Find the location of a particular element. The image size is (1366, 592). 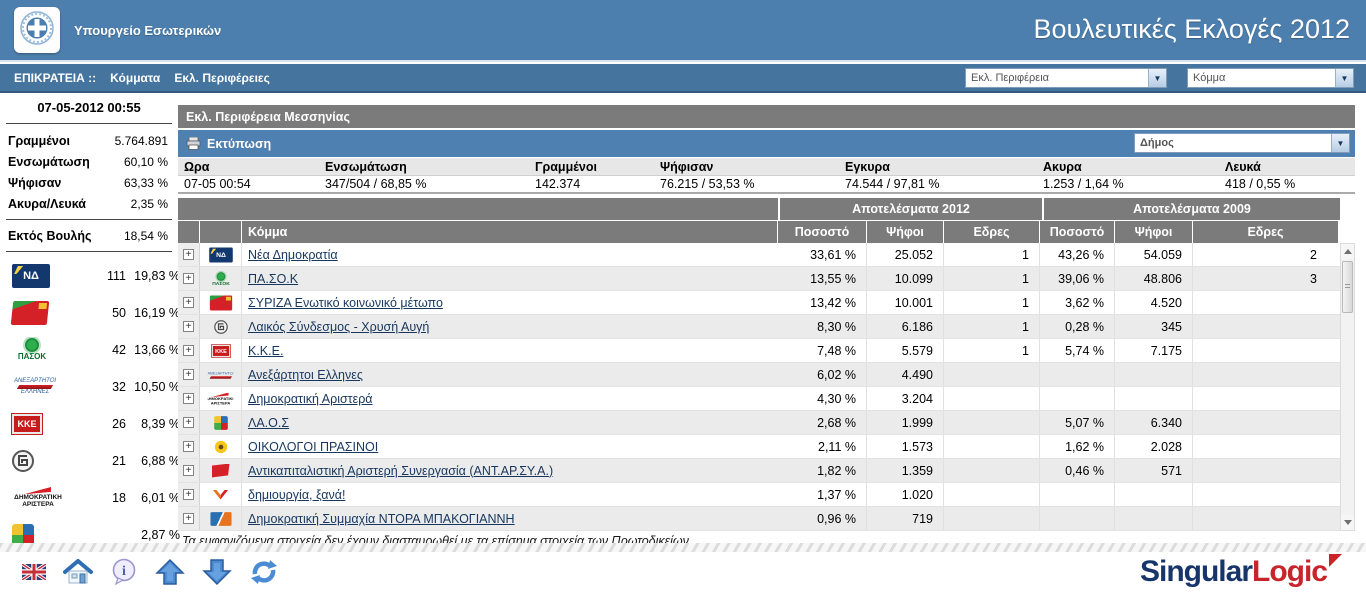

votes-2012: 4.490 is located at coordinates (905, 374).